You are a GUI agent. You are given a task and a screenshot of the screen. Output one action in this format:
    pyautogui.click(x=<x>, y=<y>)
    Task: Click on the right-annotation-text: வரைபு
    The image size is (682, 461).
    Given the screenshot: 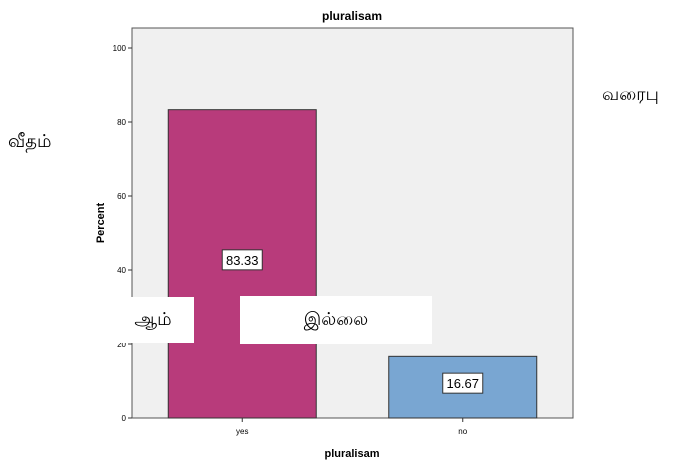 What is the action you would take?
    pyautogui.click(x=630, y=95)
    